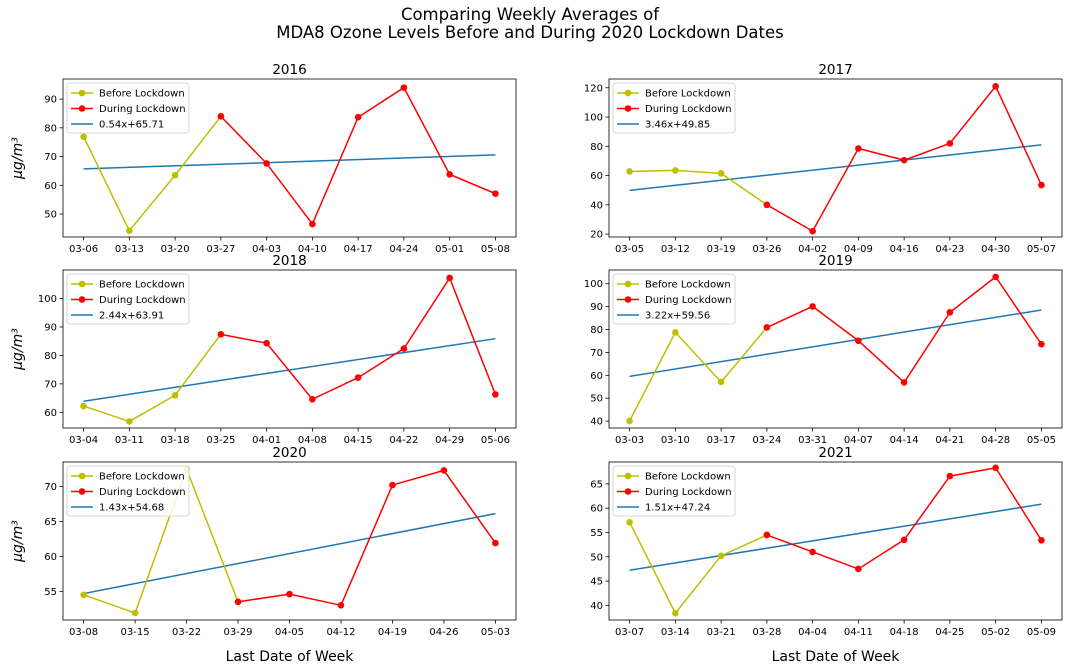 This screenshot has width=1070, height=670. What do you see at coordinates (289, 70) in the screenshot?
I see `subplot-title: 2016` at bounding box center [289, 70].